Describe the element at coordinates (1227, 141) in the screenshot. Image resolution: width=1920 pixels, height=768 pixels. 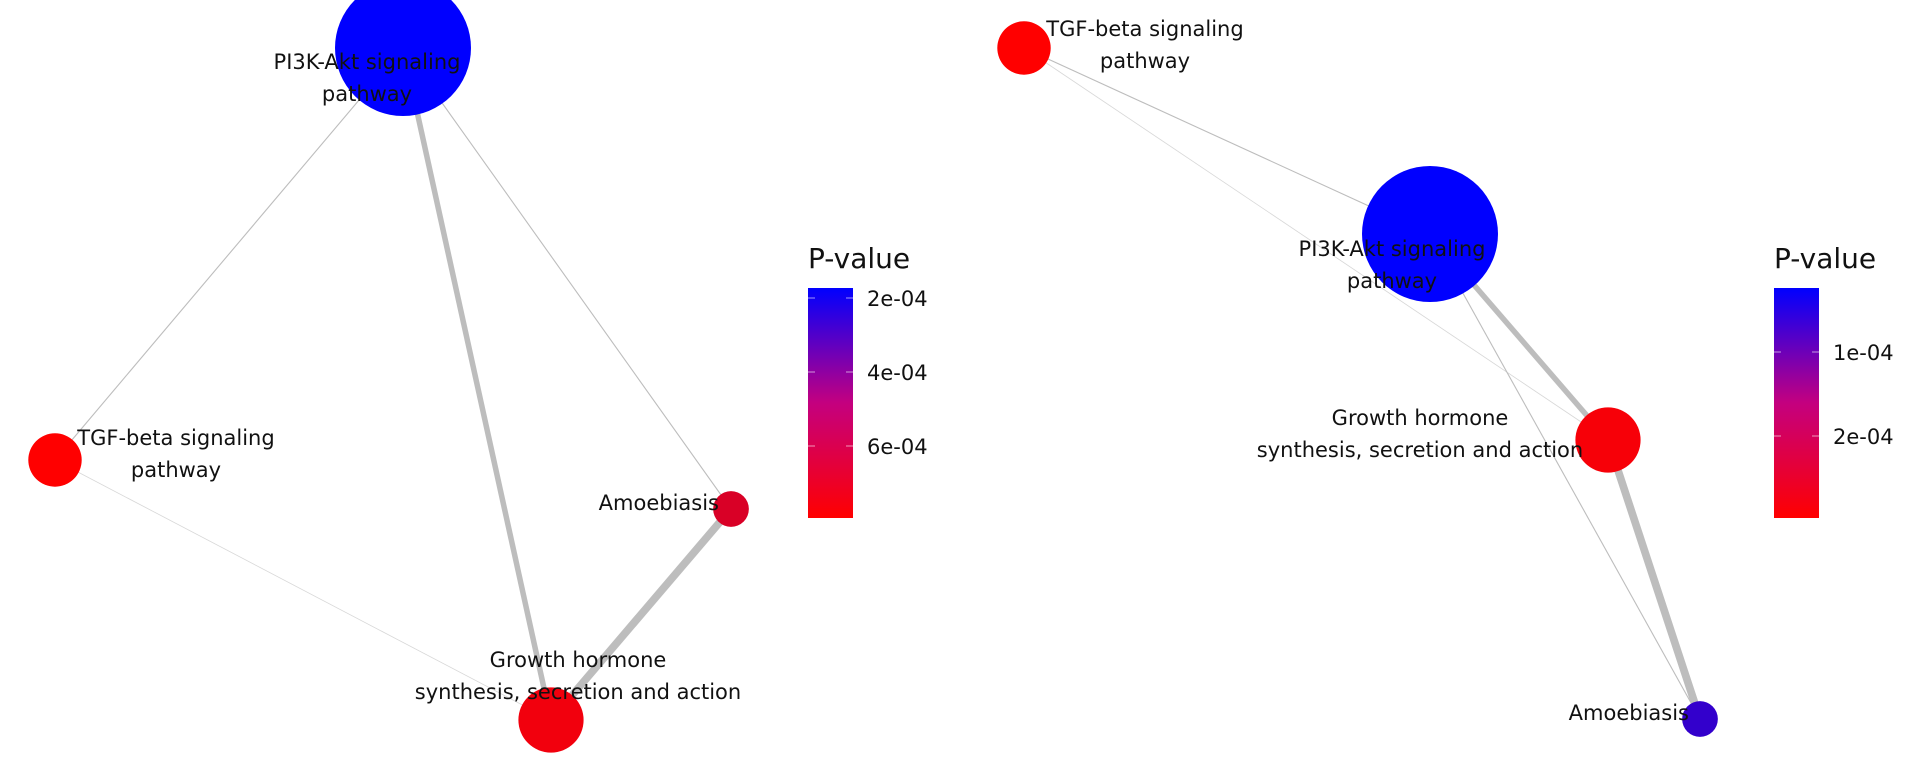
I see `edge-tgf-pi3k` at that location.